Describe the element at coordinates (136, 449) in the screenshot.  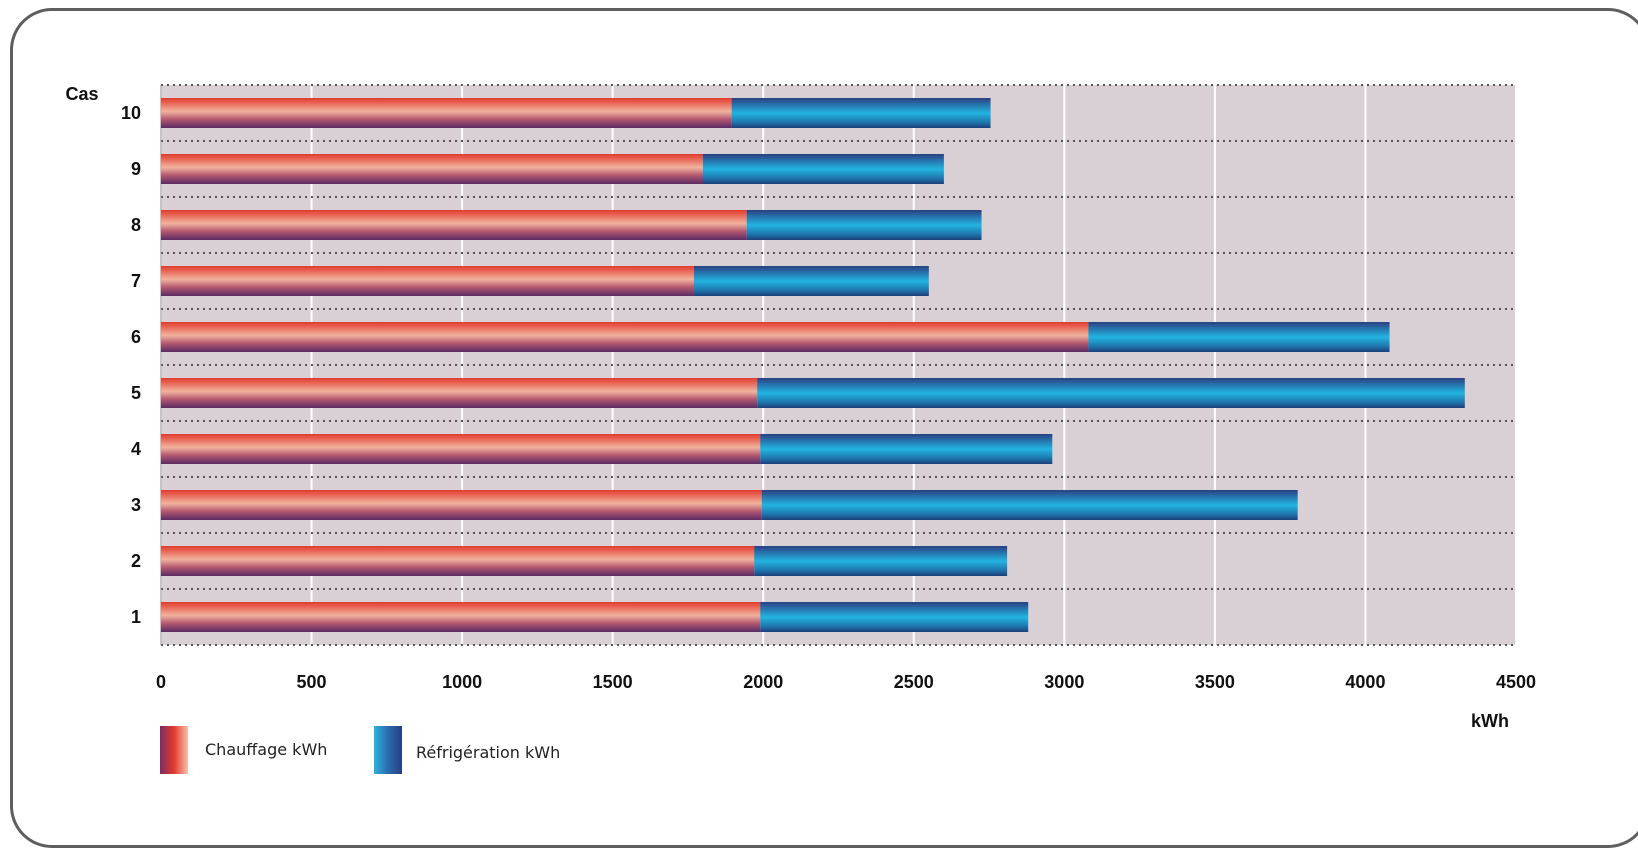
I see `y-tick-label: 4` at that location.